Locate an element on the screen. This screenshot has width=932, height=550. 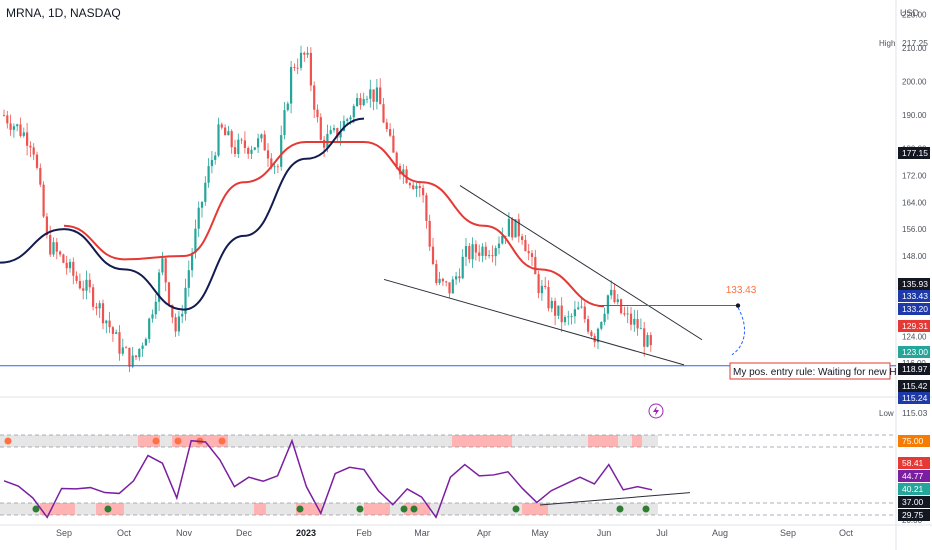
price-label-10: 115.03 is located at coordinates (915, 413).